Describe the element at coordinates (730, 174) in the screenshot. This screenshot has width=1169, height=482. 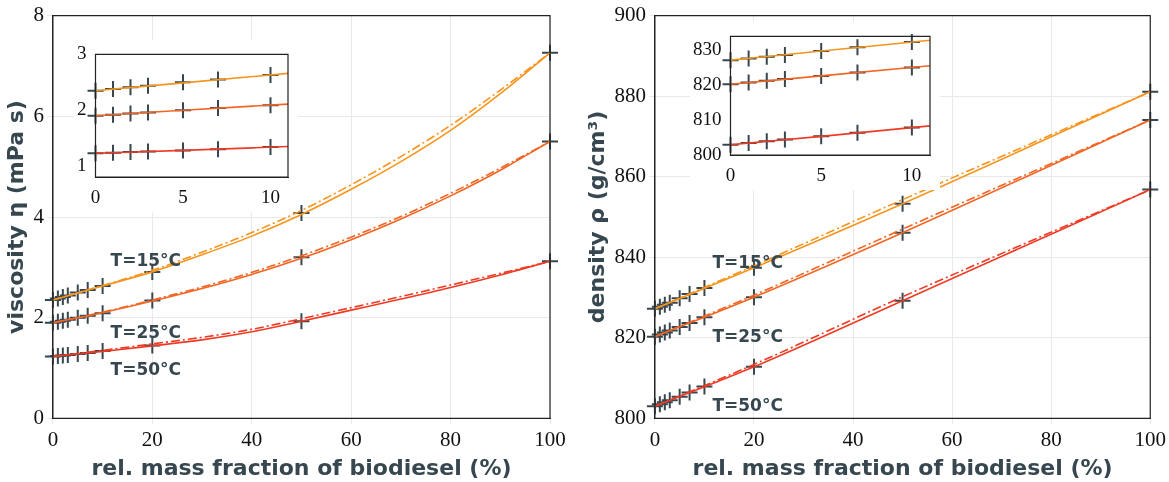
I see `x-tick-label: 0` at that location.